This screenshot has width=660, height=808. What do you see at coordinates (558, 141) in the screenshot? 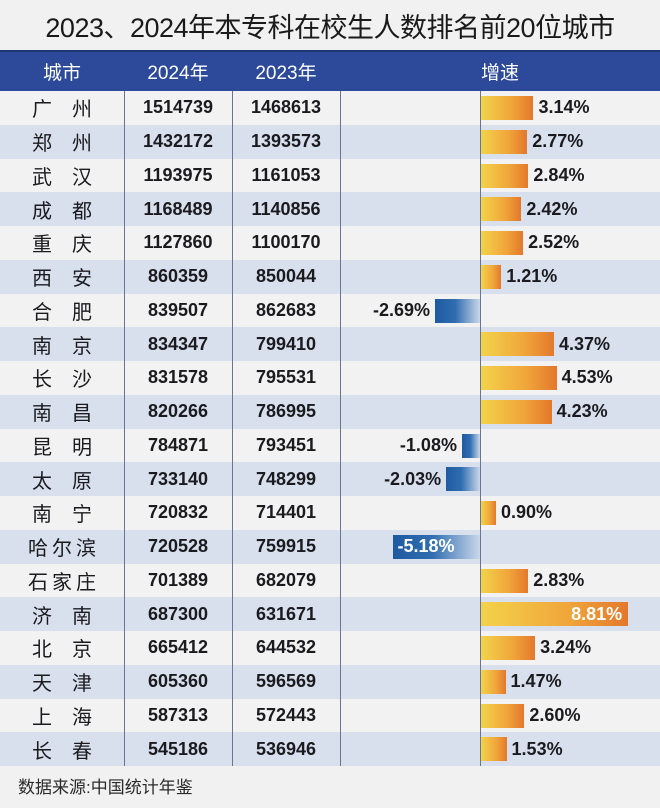
I see `growth-label: 2.77%` at bounding box center [558, 141].